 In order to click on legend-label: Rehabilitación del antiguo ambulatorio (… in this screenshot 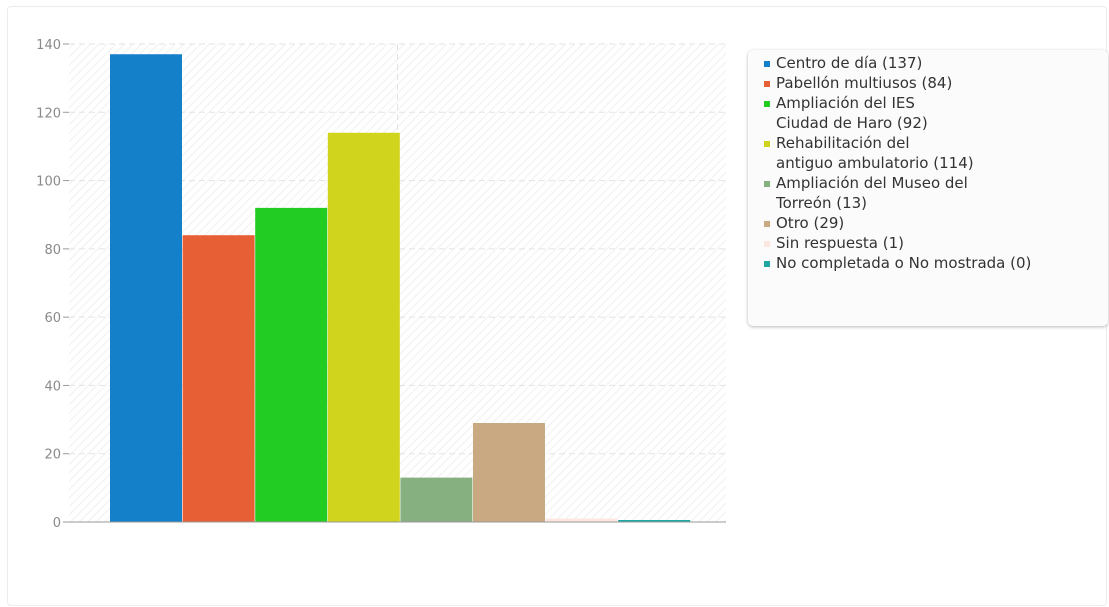, I will do `click(875, 153)`.